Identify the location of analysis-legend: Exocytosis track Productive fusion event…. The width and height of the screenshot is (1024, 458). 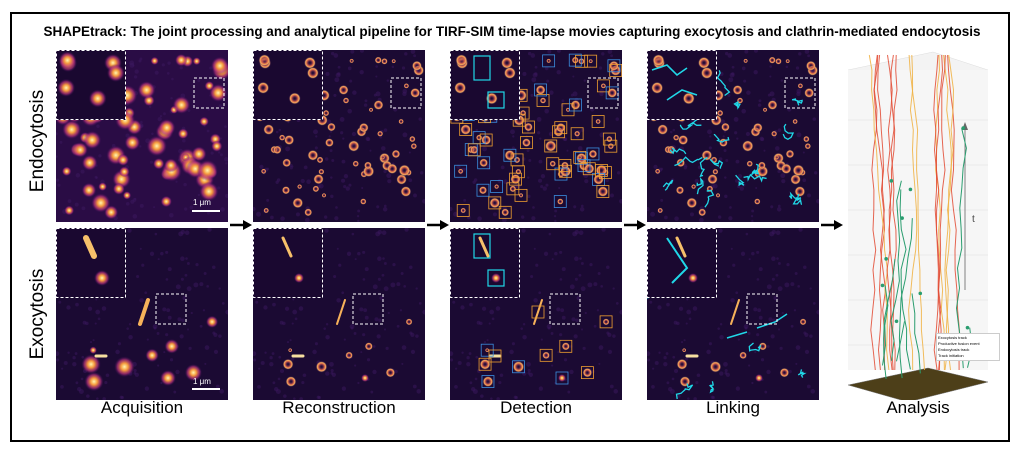
(968, 347).